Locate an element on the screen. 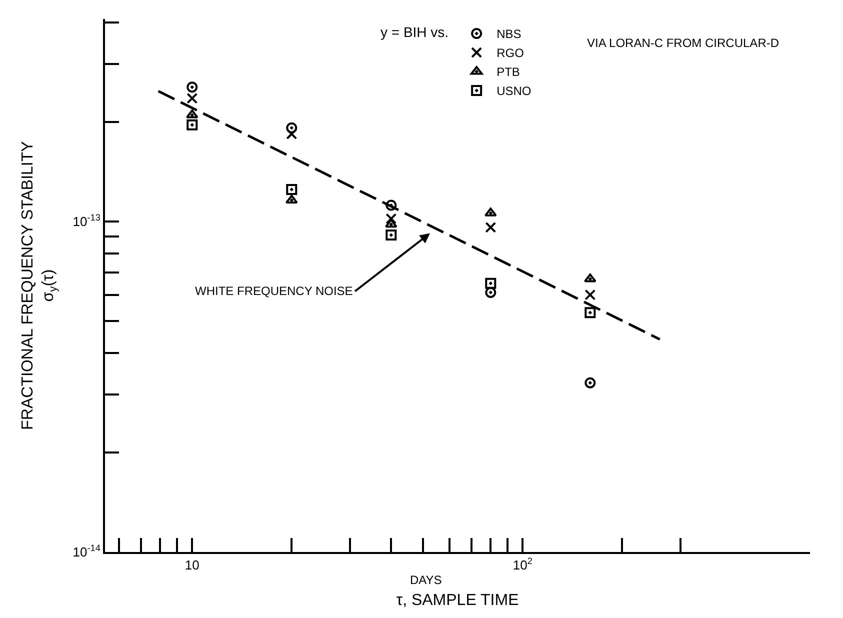  annotation: WHITE FREQUENCY NOISE is located at coordinates (274, 291).